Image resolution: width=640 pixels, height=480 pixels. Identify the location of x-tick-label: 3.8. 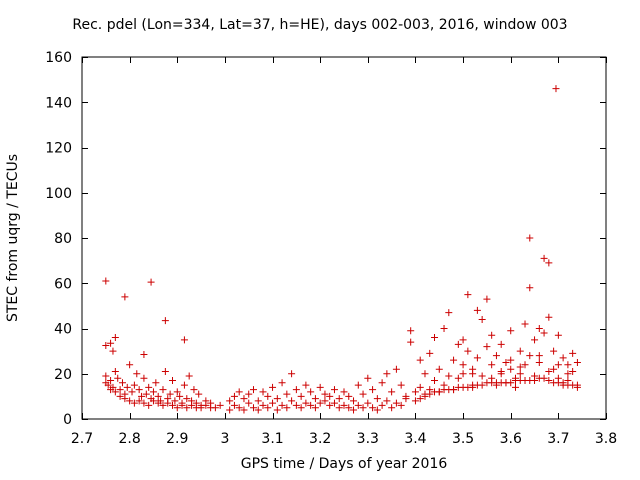
(606, 439).